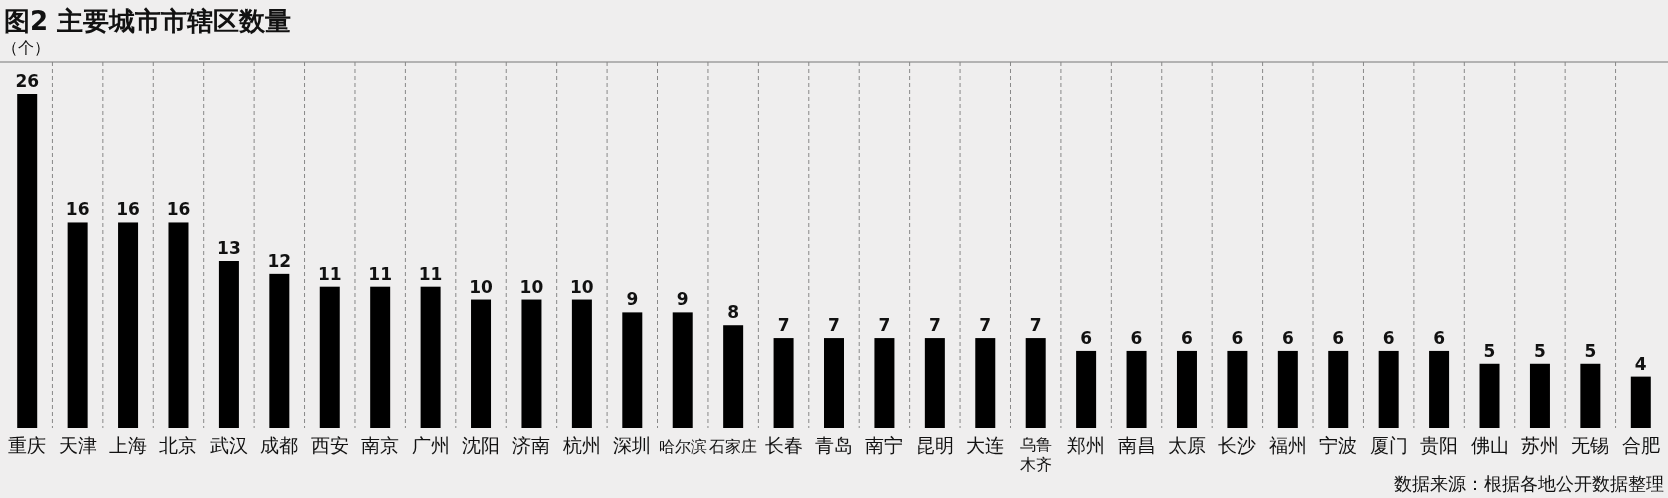  What do you see at coordinates (1439, 445) in the screenshot?
I see `x-tick-label: 贵阳` at bounding box center [1439, 445].